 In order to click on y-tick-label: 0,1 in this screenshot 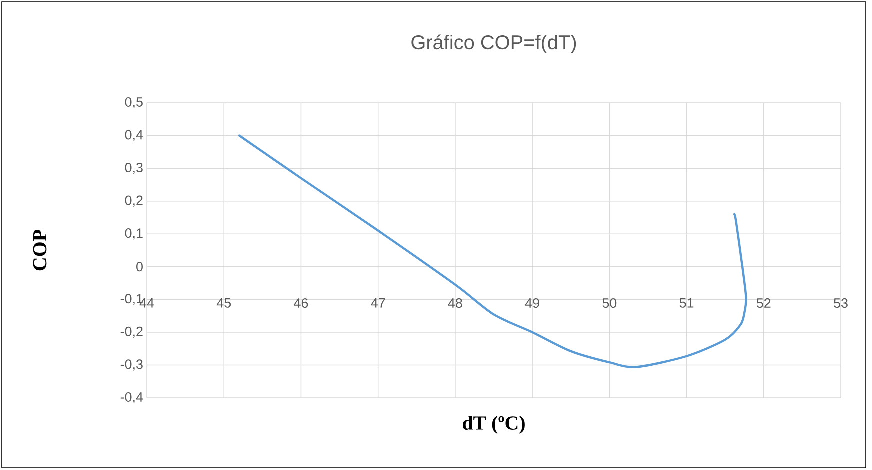, I will do `click(134, 234)`.